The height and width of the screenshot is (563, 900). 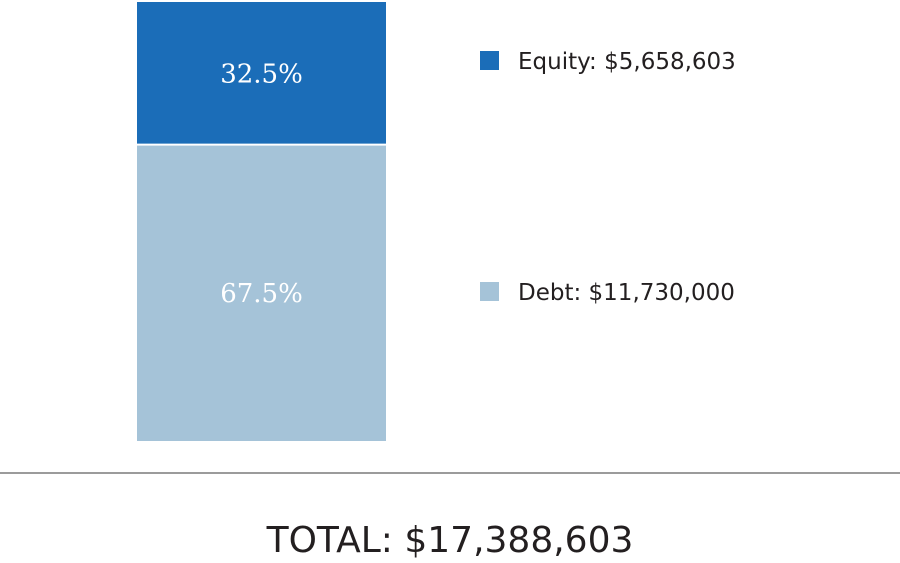 What do you see at coordinates (608, 177) in the screenshot?
I see `legend: Equity: $5,658,603 Debt: $11,730,000` at bounding box center [608, 177].